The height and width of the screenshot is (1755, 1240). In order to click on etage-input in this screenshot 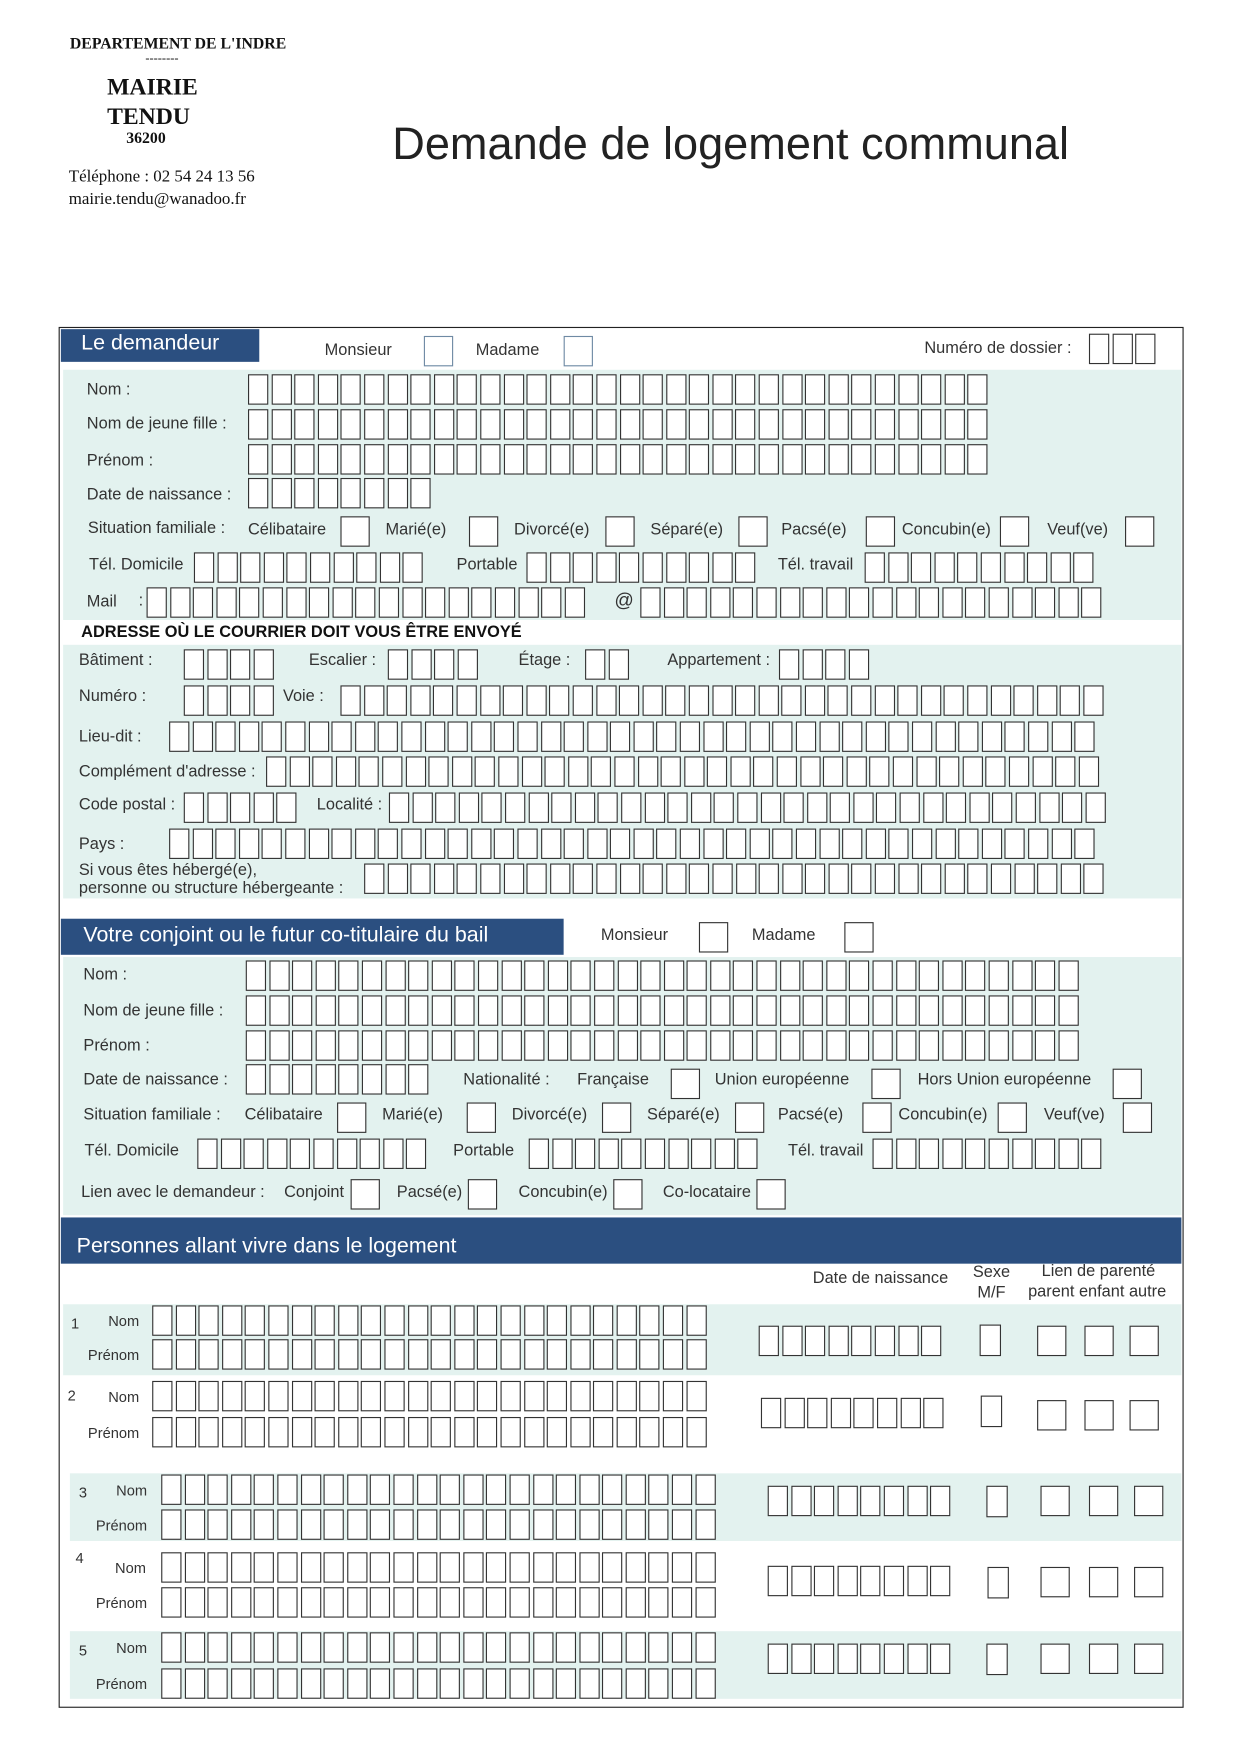, I will do `click(607, 664)`.